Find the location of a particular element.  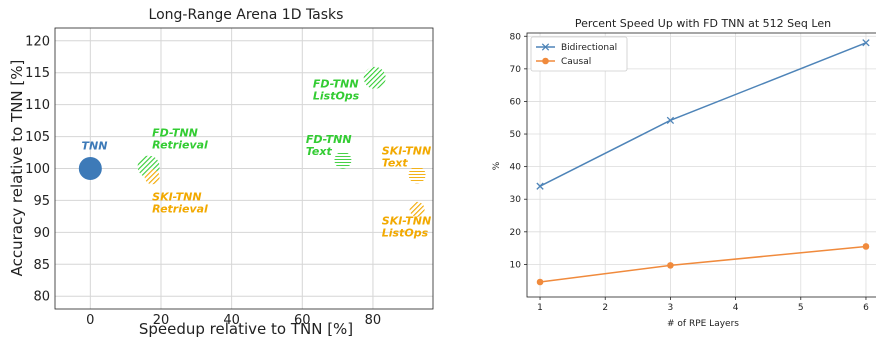

y-tick-label: 50 is located at coordinates (516, 135).